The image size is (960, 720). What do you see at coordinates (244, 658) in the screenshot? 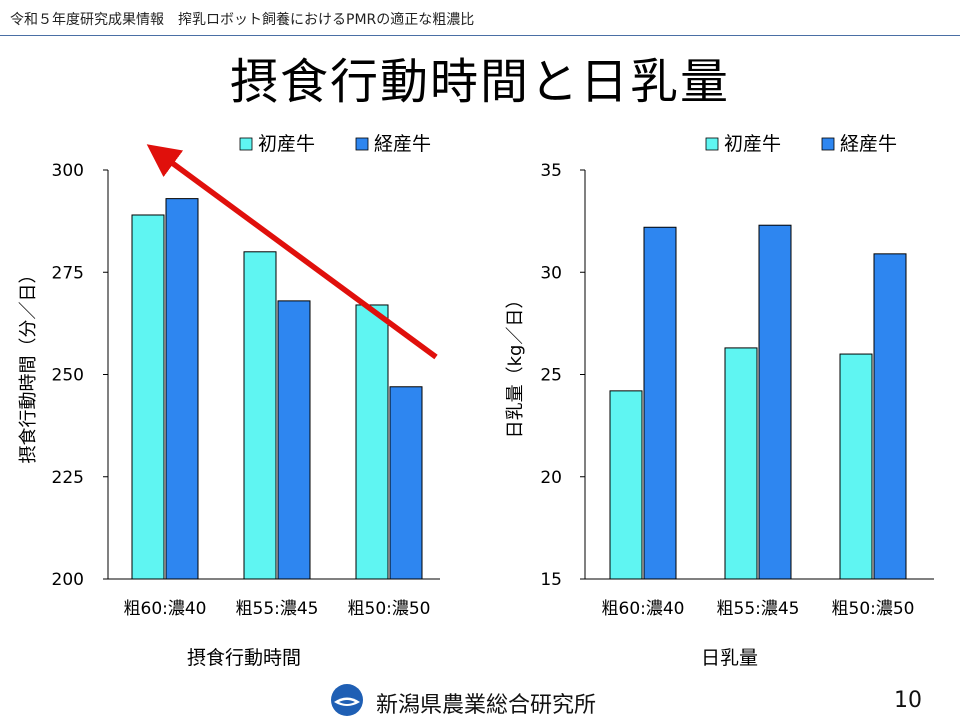
I see `chart-title: 摂食行動時間` at bounding box center [244, 658].